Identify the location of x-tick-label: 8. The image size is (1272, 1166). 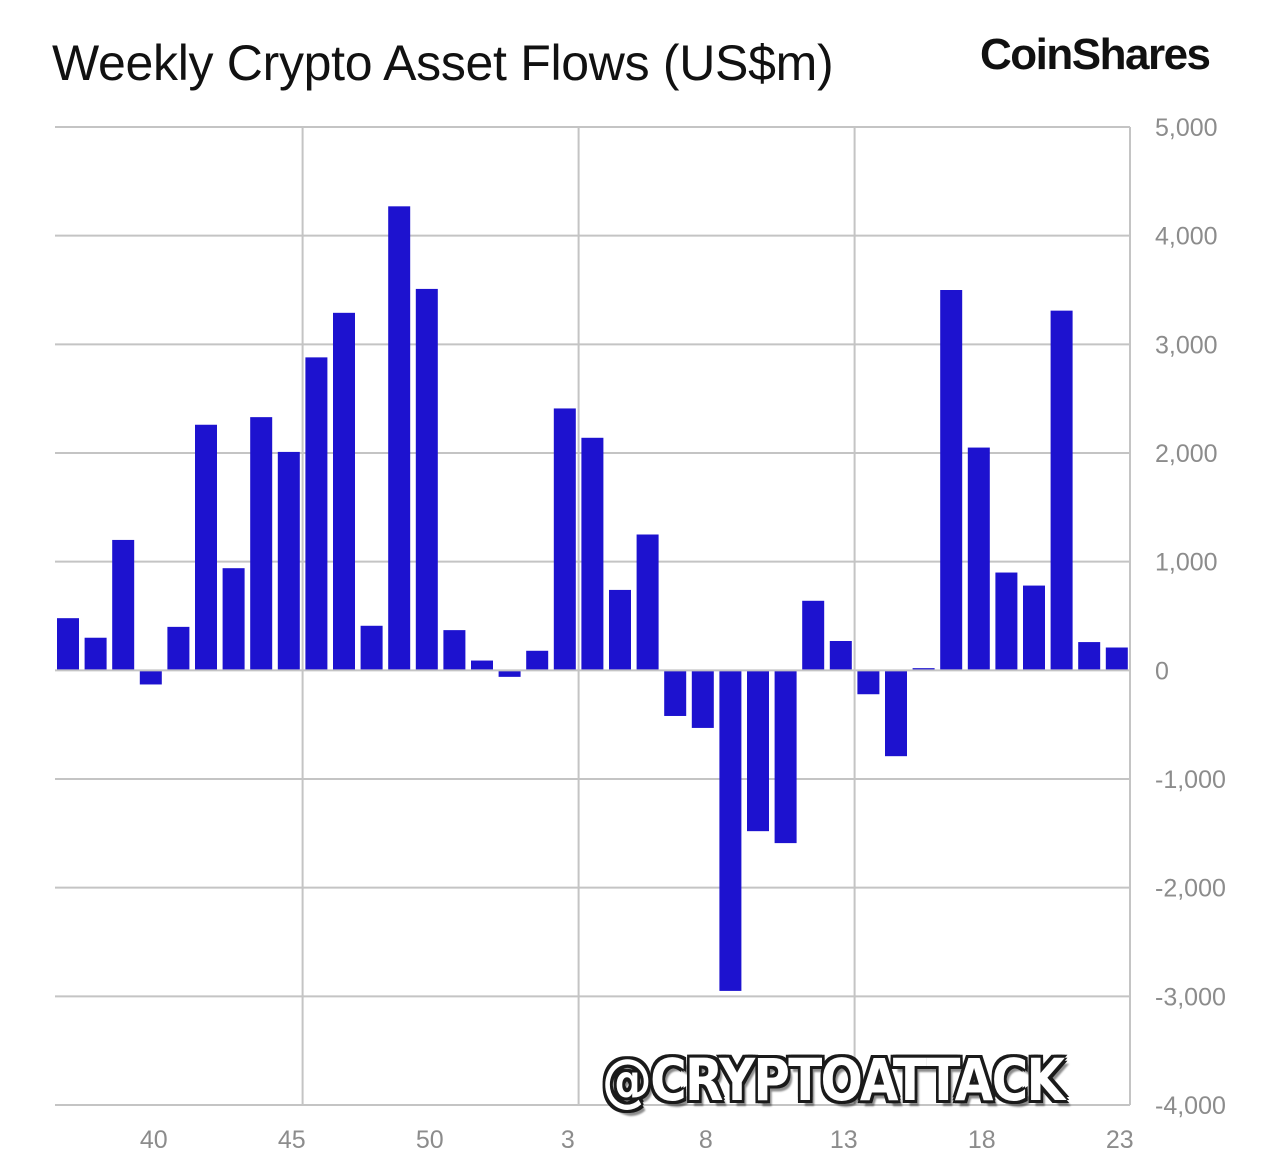
(706, 1140).